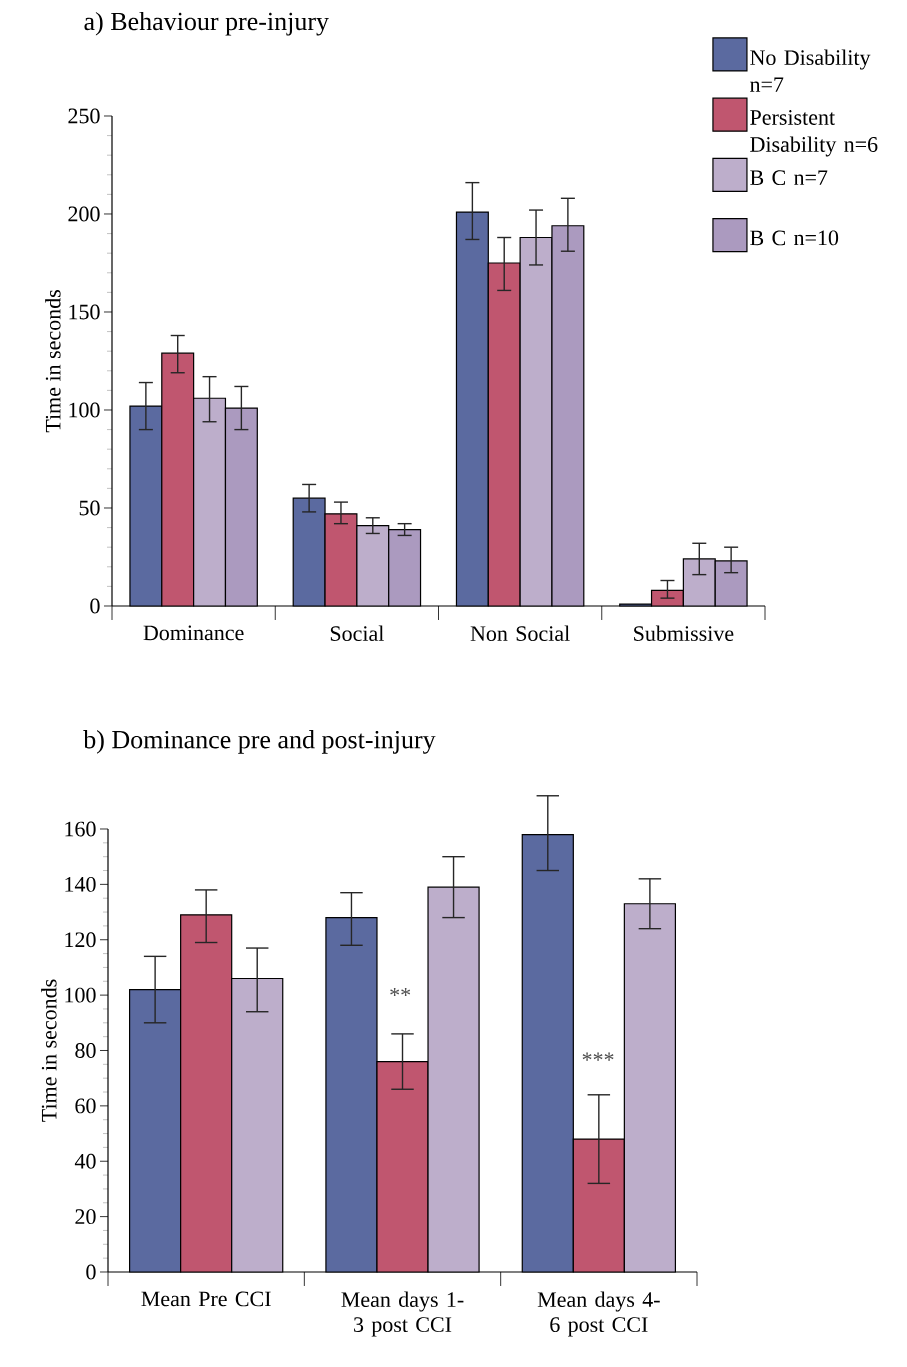 The image size is (907, 1367). What do you see at coordinates (80, 829) in the screenshot?
I see `y-tick-label: 160` at bounding box center [80, 829].